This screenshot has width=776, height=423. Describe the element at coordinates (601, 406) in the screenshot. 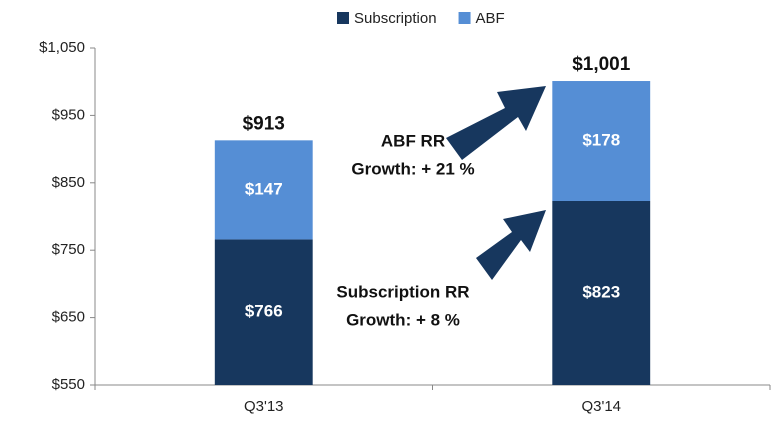

I see `x-tick-label: Q3'14` at that location.